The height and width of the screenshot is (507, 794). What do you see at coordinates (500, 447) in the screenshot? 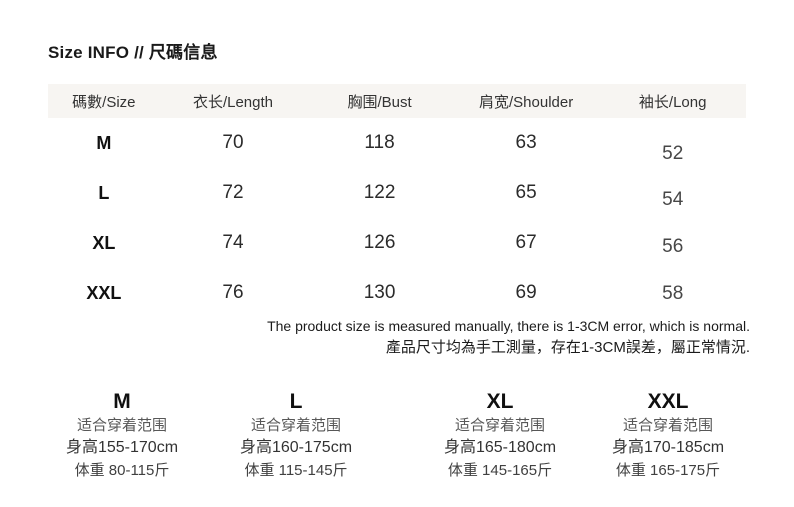
I see `fit-height-xl: 身高165-180cm` at bounding box center [500, 447].